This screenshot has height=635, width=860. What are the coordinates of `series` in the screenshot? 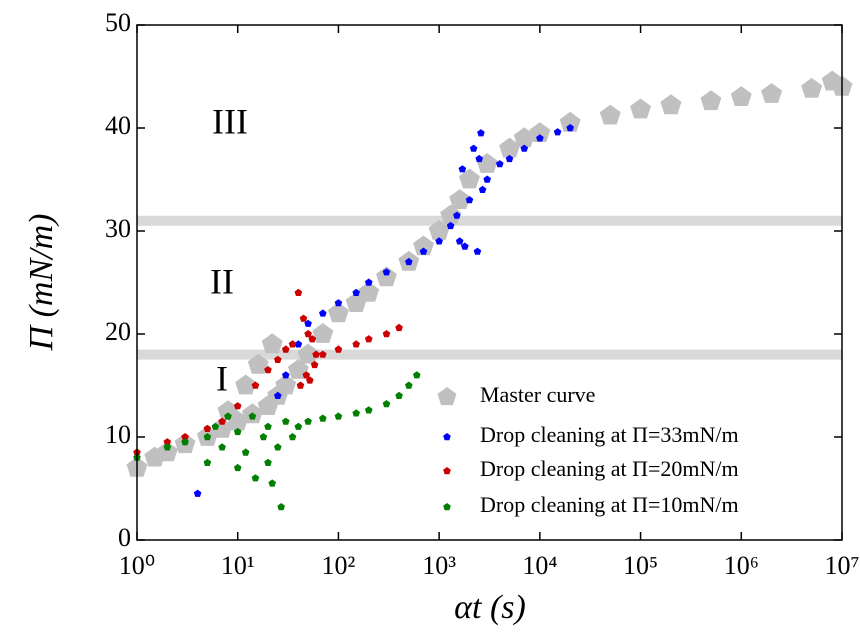 It's located at (268, 372).